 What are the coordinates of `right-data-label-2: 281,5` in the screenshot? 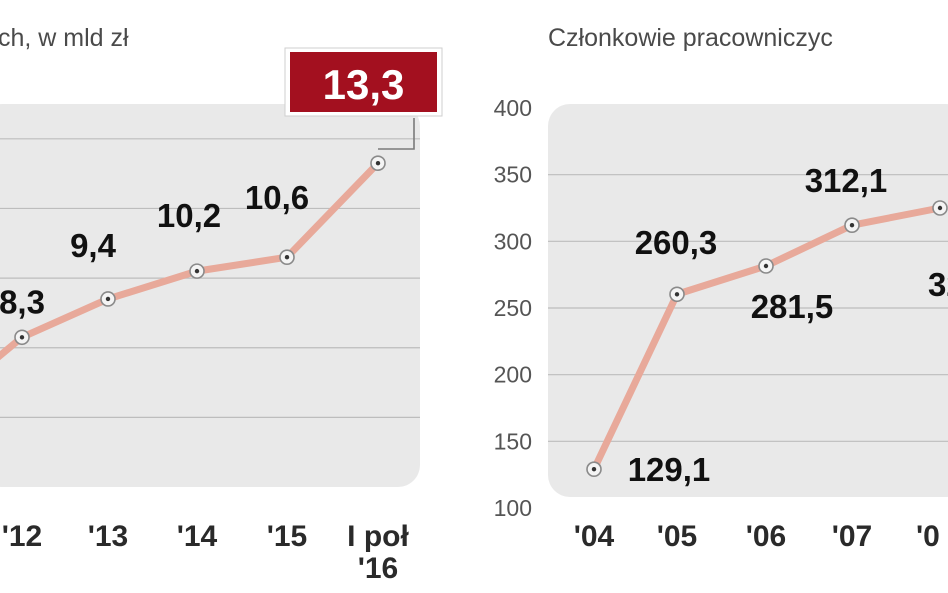 It's located at (792, 306).